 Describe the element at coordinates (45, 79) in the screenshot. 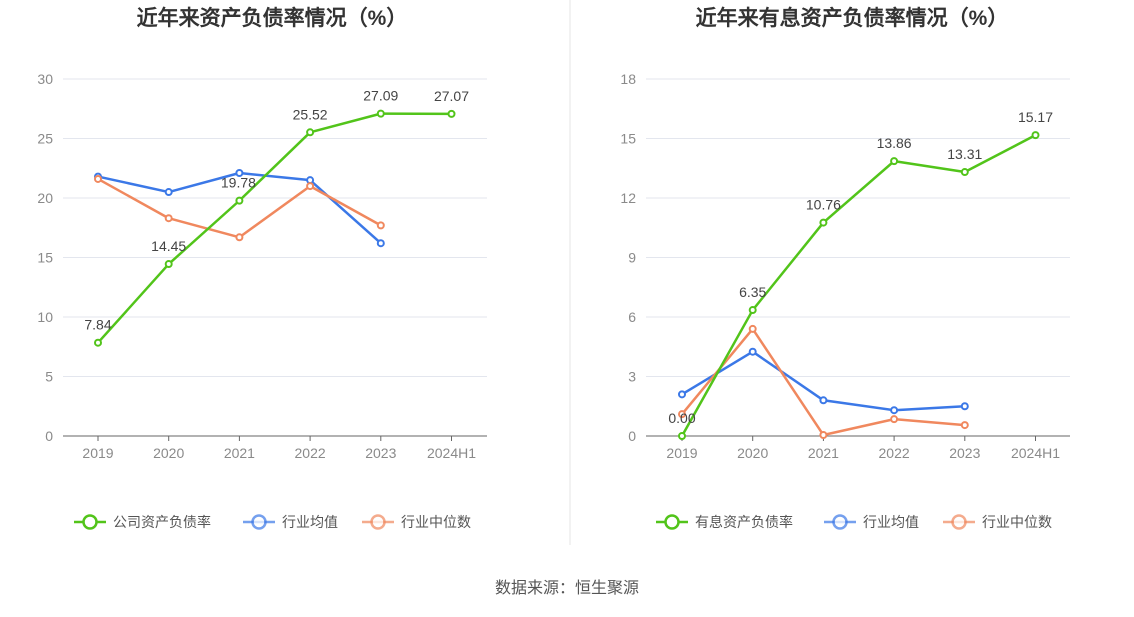

I see `y-tick-label: 30` at that location.